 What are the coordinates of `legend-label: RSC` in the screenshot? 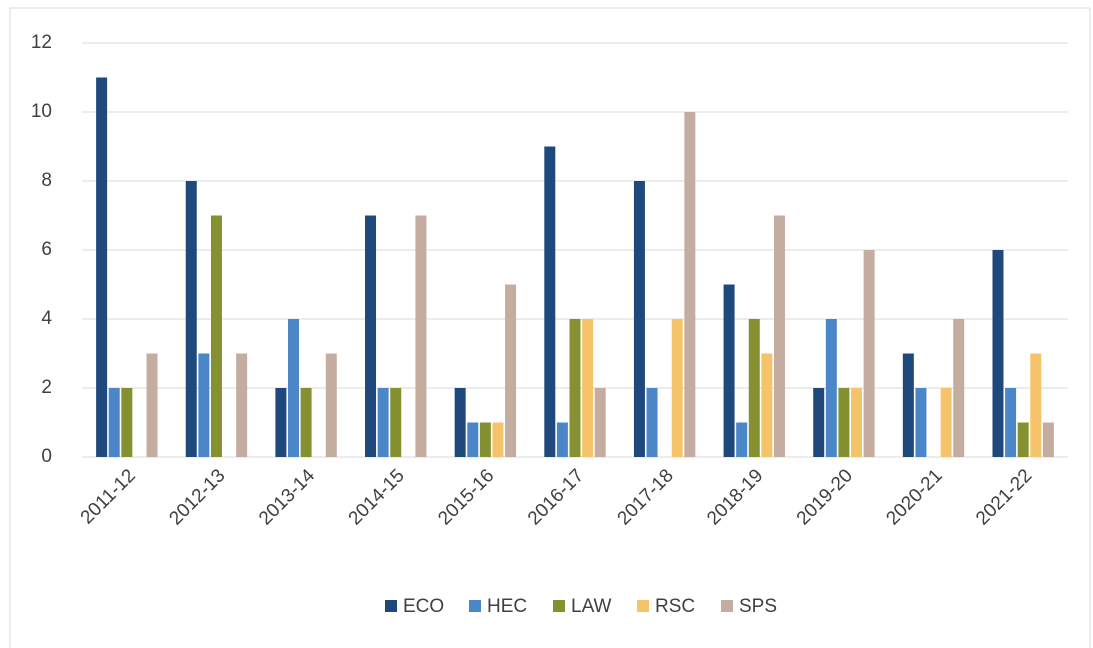 It's located at (675, 606).